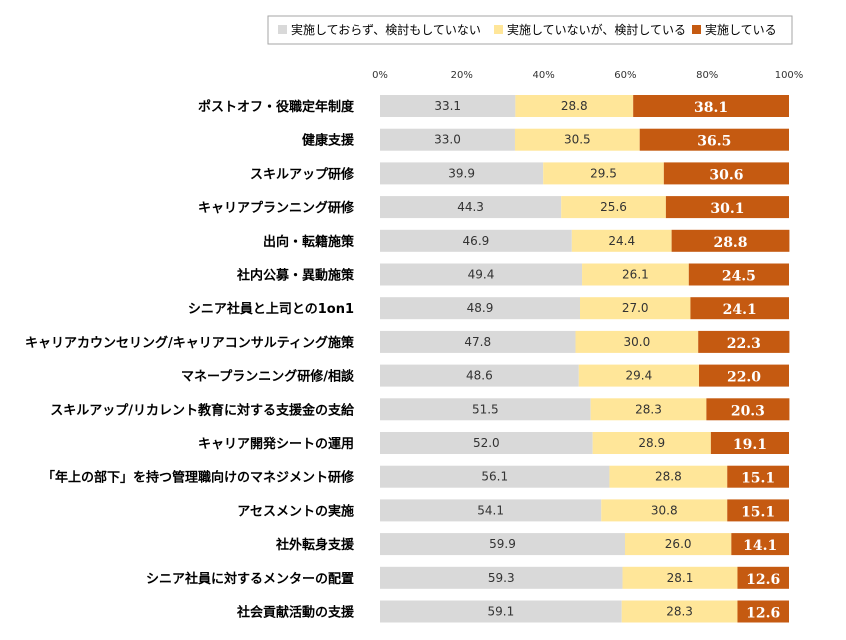  Describe the element at coordinates (760, 546) in the screenshot. I see `data-label: 14.1` at that location.